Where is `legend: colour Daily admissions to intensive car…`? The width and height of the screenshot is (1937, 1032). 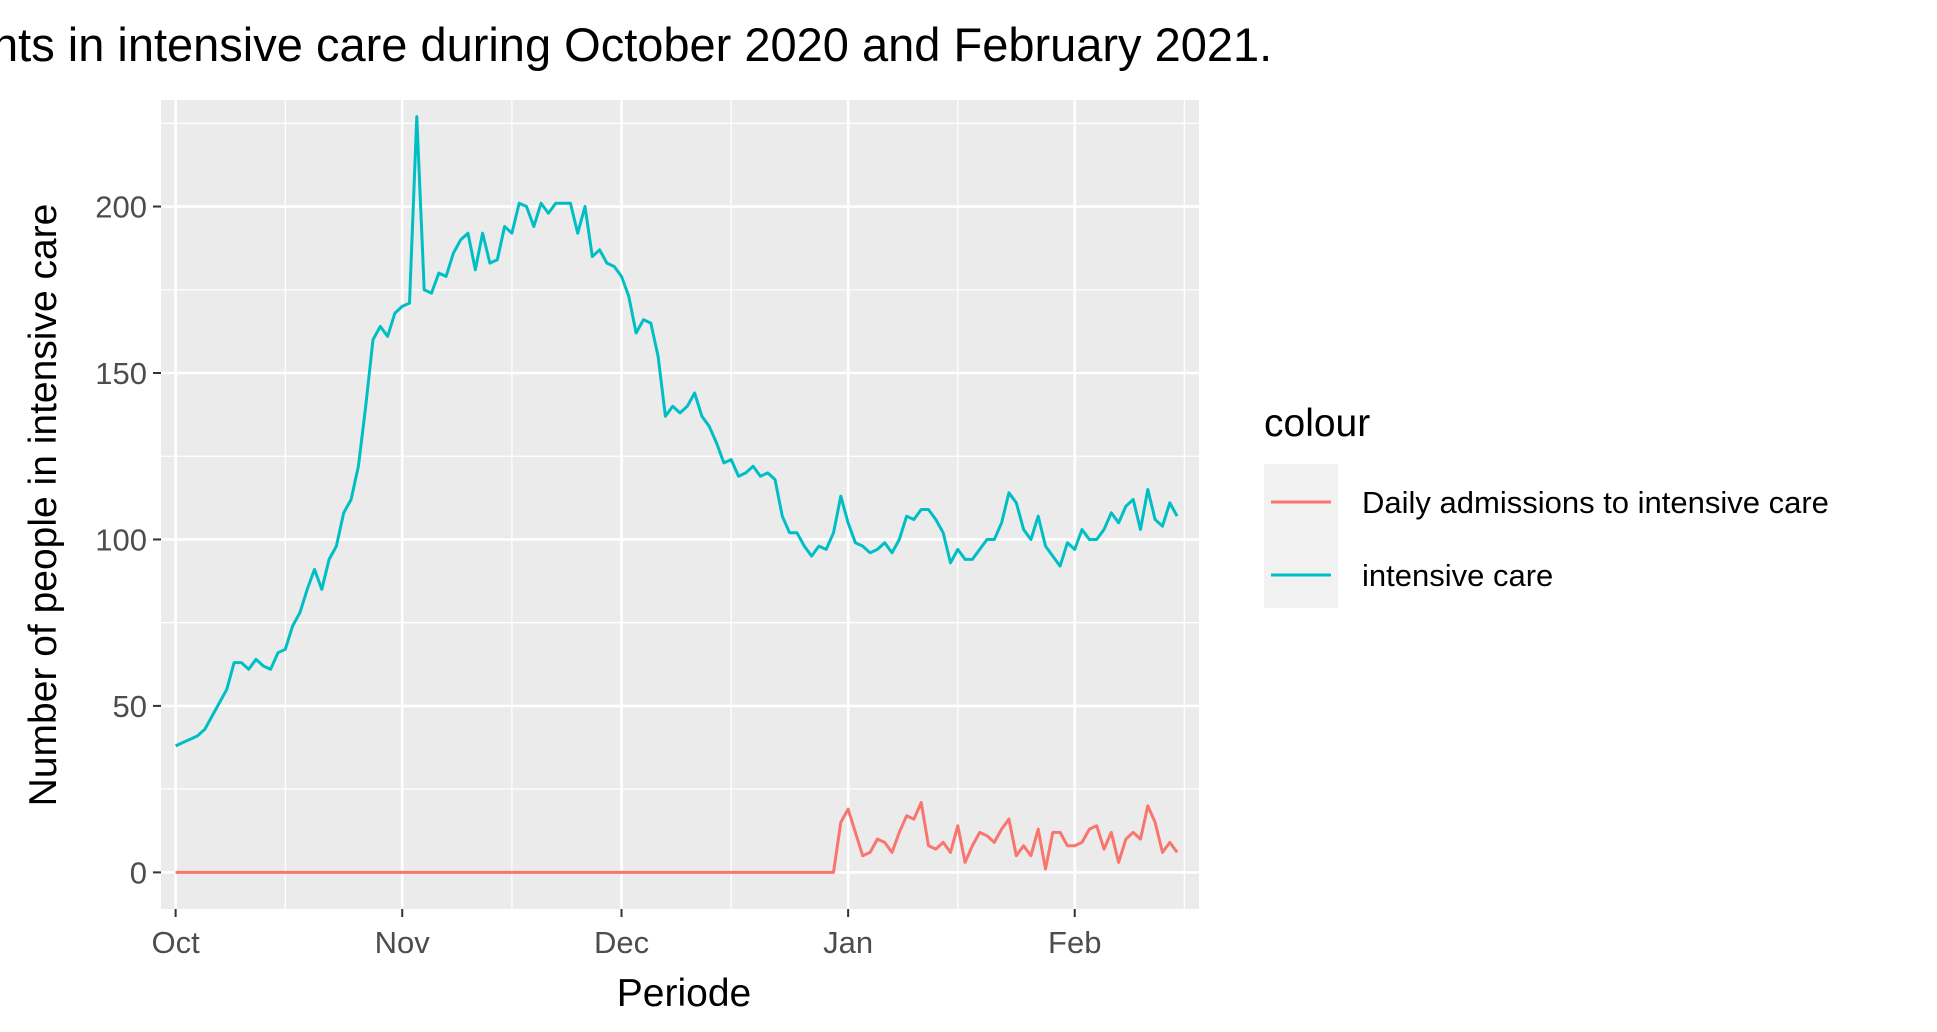
legend: colour Daily admissions to intensive car… is located at coordinates (1546, 505).